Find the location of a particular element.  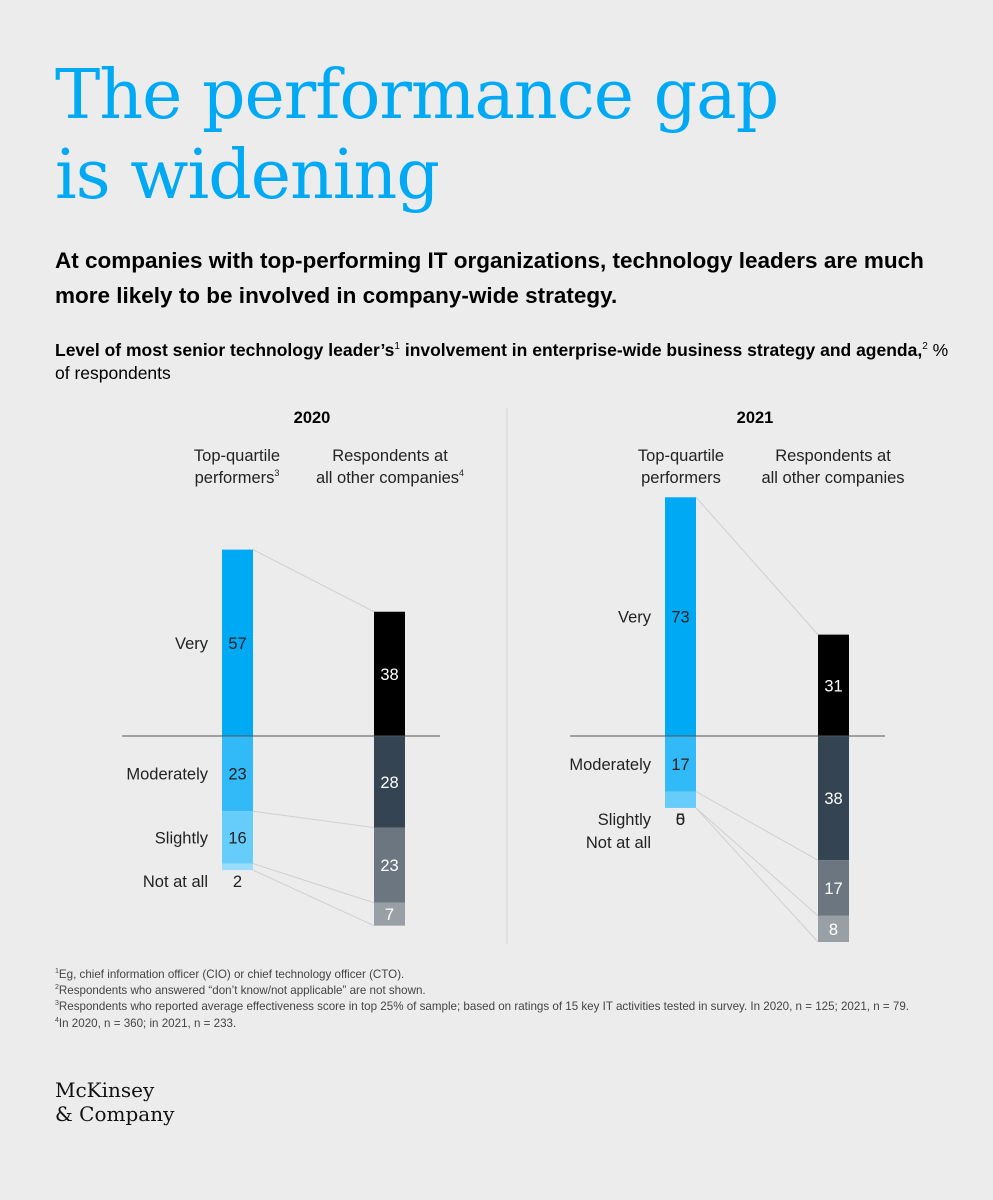

panel-2020-connector-very-top is located at coordinates (313, 581).